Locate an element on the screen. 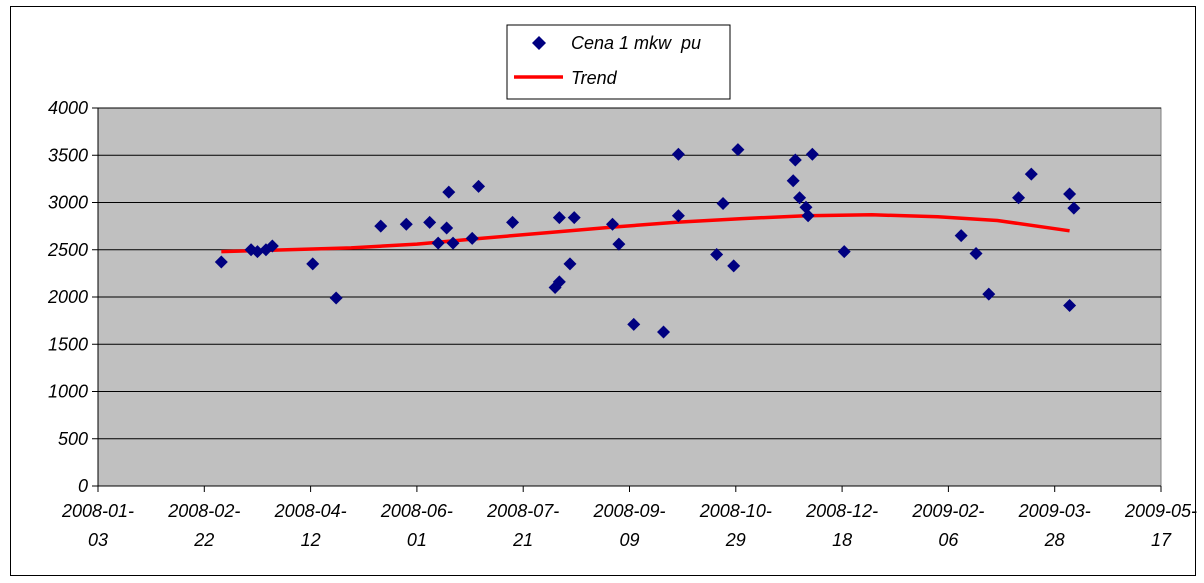 This screenshot has width=1204, height=583. x-tick-label: 06 is located at coordinates (948, 540).